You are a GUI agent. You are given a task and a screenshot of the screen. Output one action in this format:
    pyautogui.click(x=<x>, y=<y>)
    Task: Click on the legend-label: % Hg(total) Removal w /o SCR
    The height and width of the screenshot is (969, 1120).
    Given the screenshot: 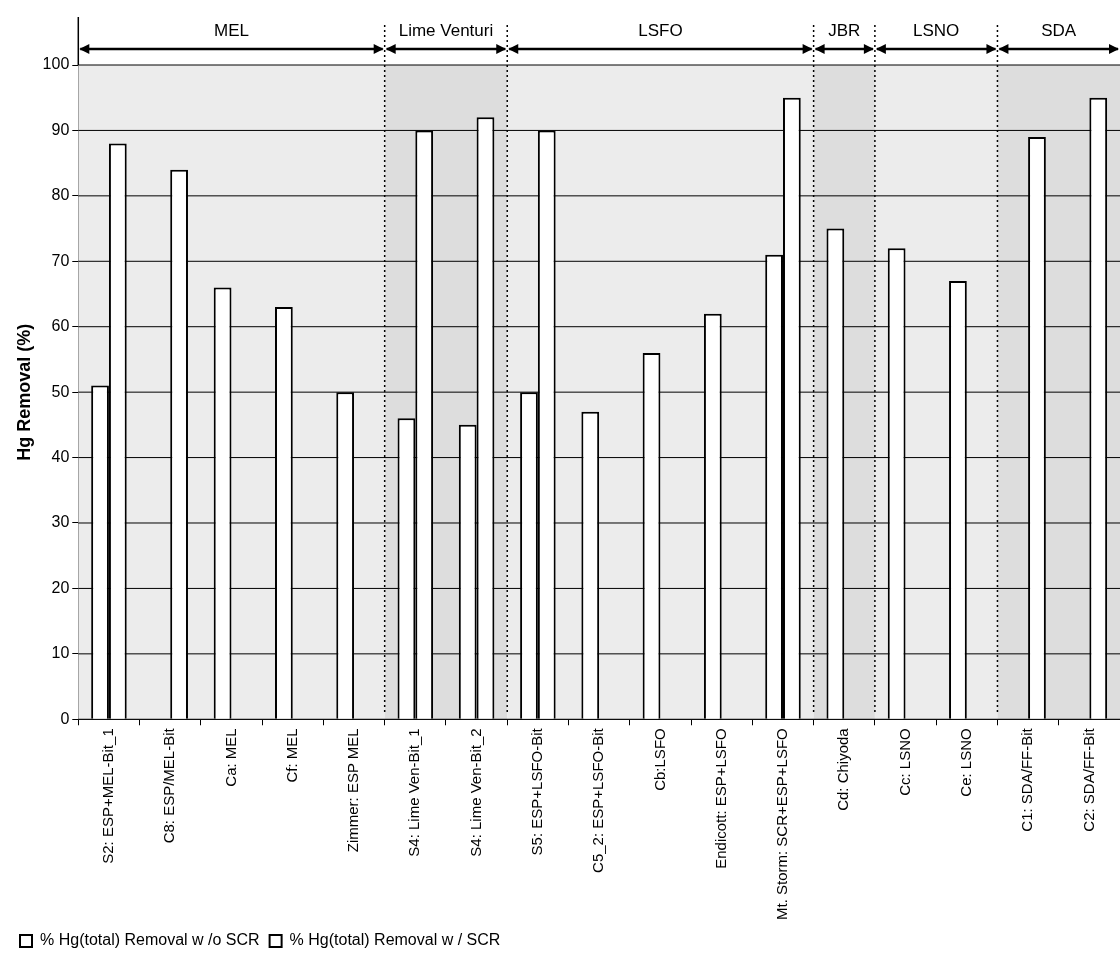 What is the action you would take?
    pyautogui.click(x=150, y=940)
    